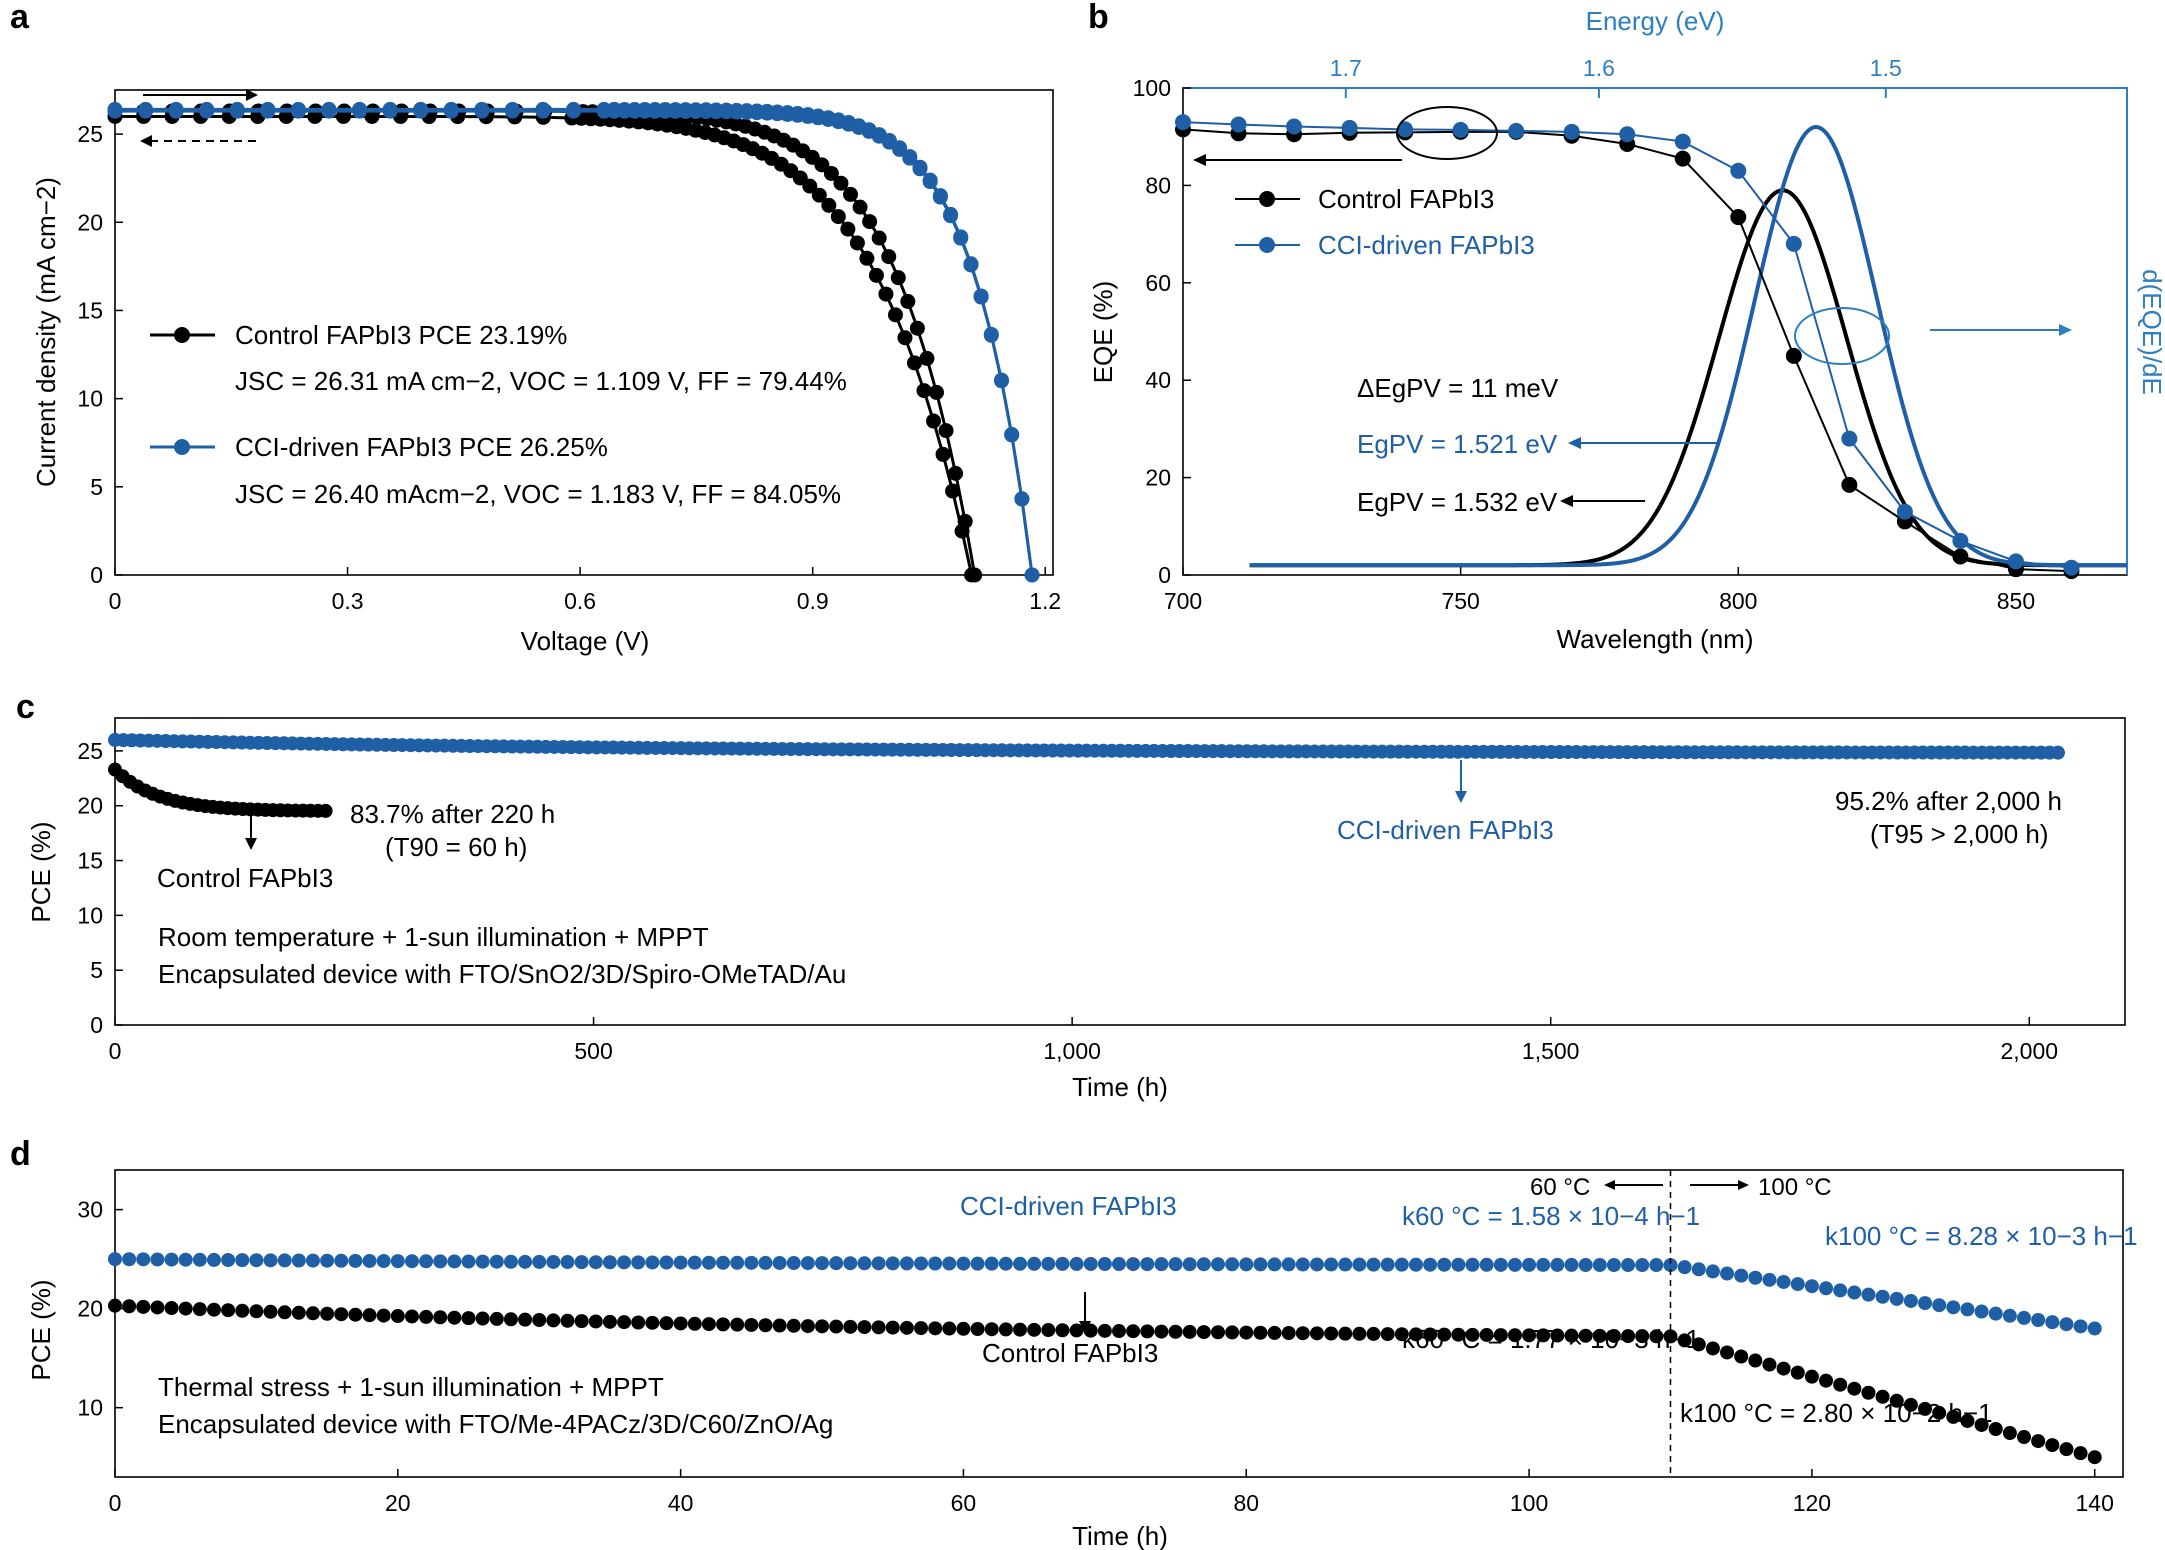  I want to click on x-axis-label-b: Wavelength (nm), so click(1655, 639).